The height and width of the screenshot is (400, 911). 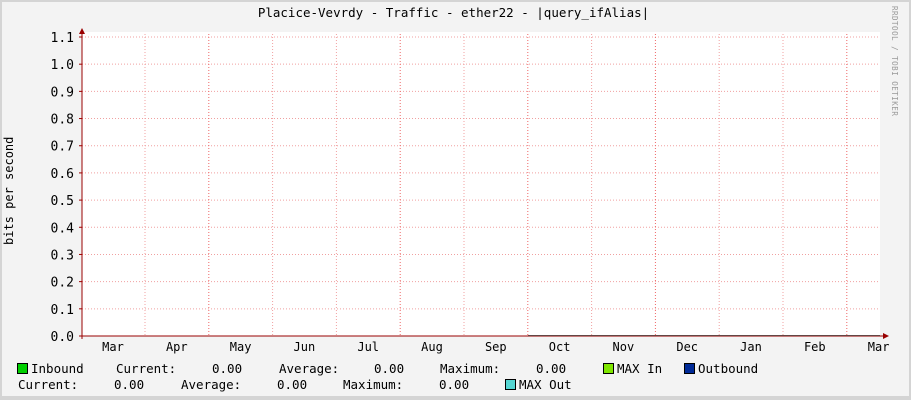 What do you see at coordinates (177, 347) in the screenshot?
I see `x-tick-label: Apr` at bounding box center [177, 347].